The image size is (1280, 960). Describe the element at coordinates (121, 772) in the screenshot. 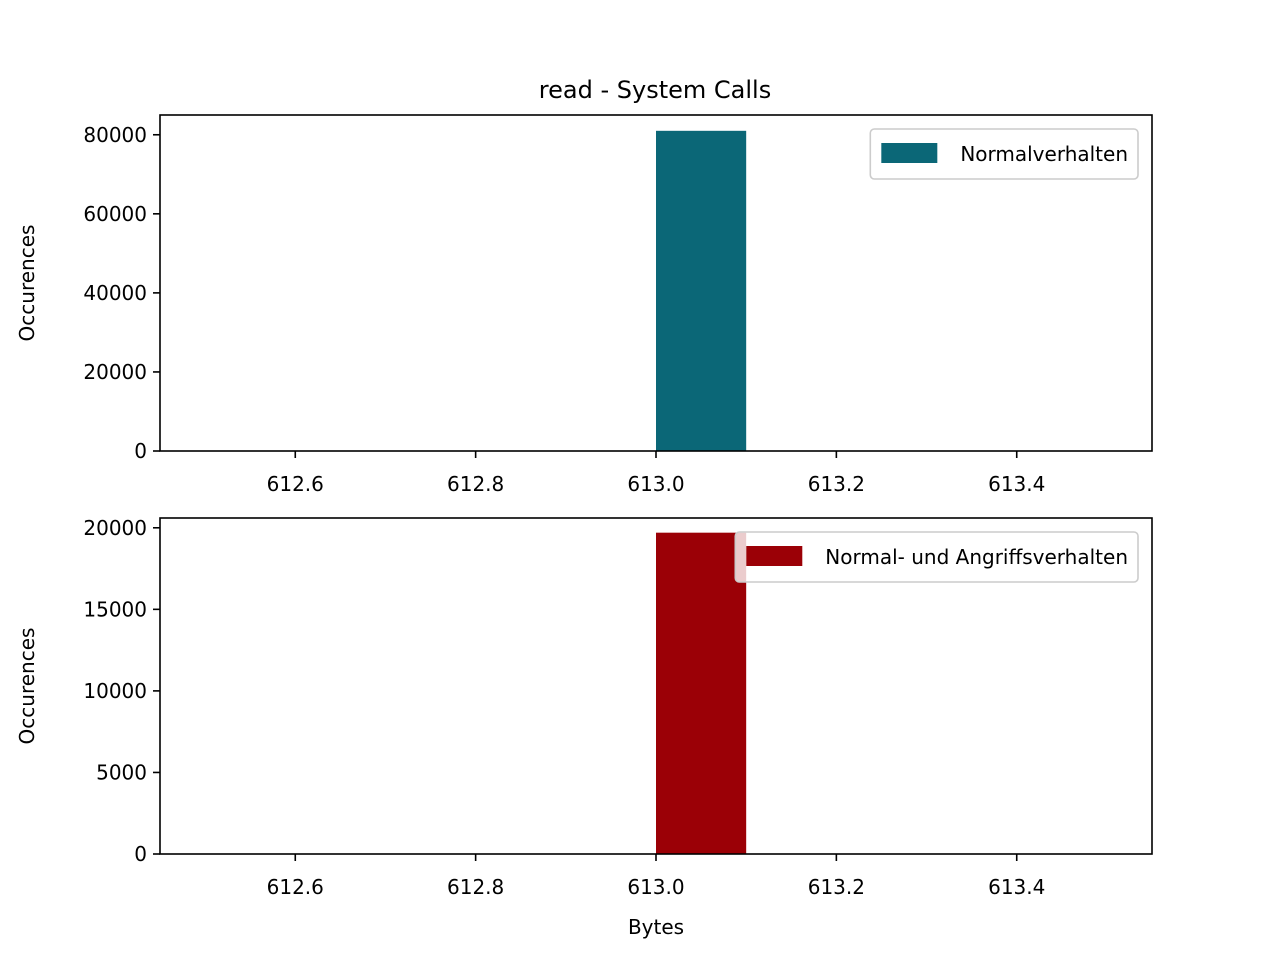

I see `y-tick-label: 5000` at that location.